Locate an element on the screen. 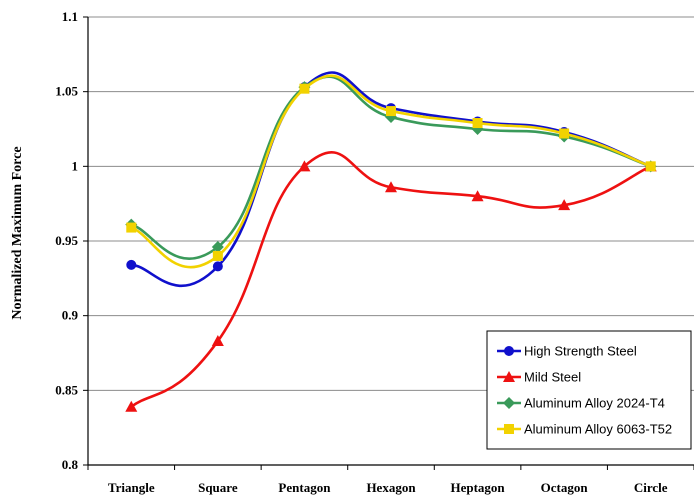 This screenshot has width=694, height=497. legend-label: Aluminum Alloy 6063-T52 is located at coordinates (598, 429).